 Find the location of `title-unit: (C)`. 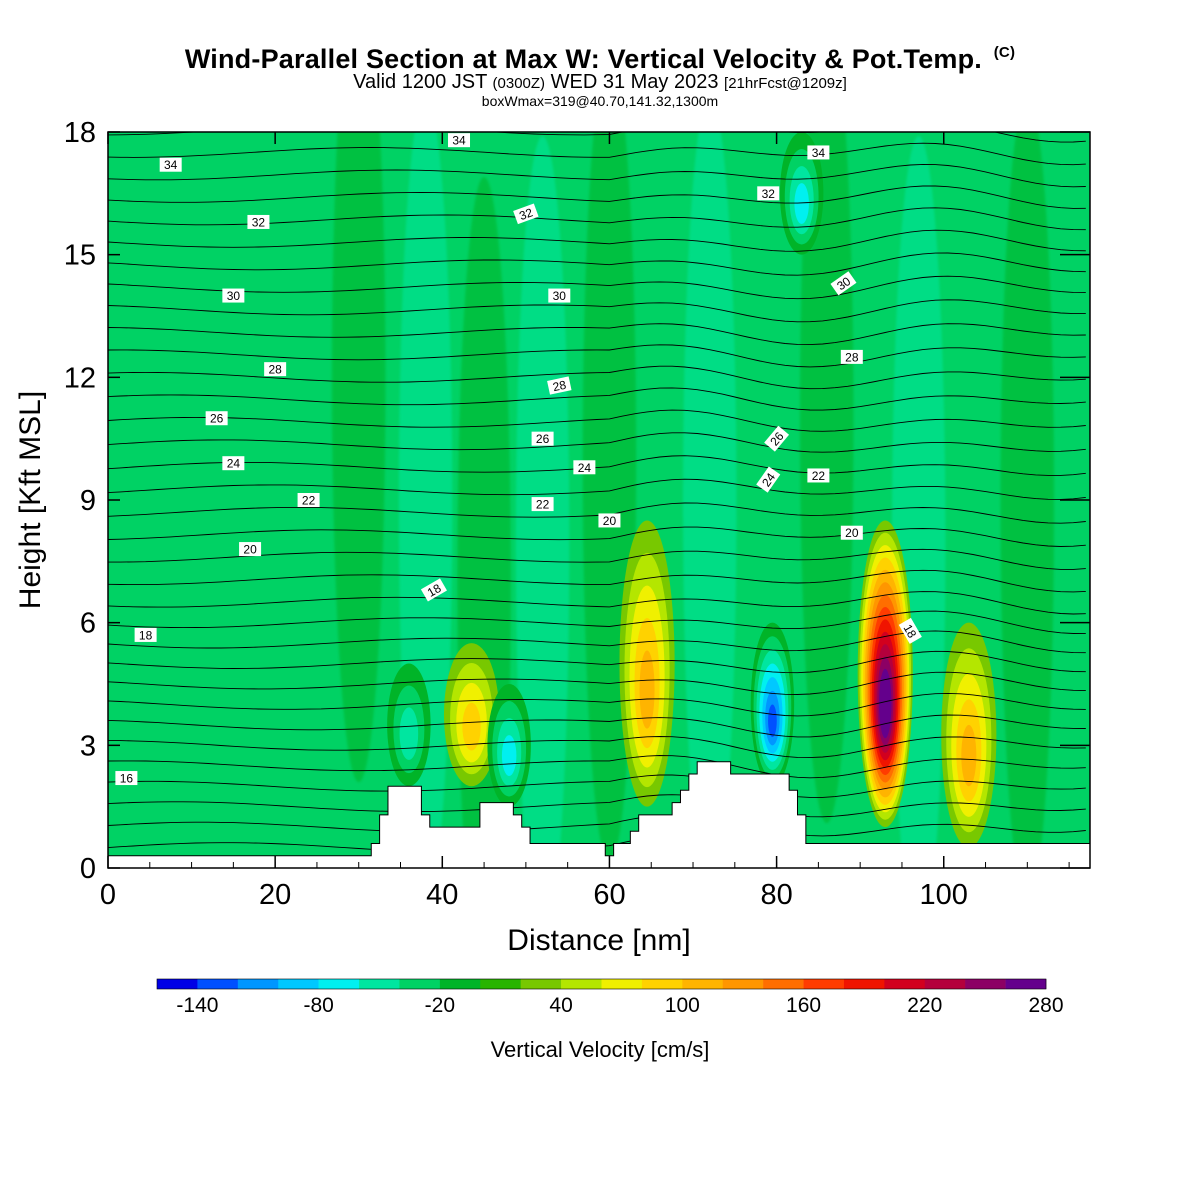

title-unit: (C) is located at coordinates (1004, 52).